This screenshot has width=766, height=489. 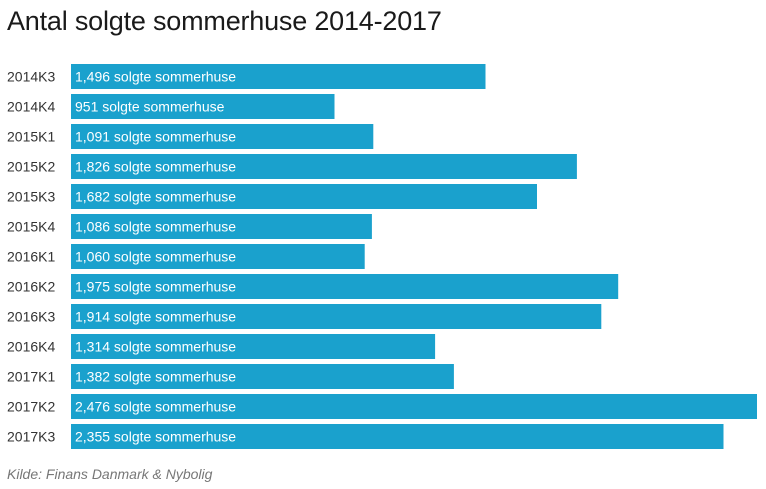 I want to click on data-label: 1,314 solgte sommerhuse, so click(x=155, y=347).